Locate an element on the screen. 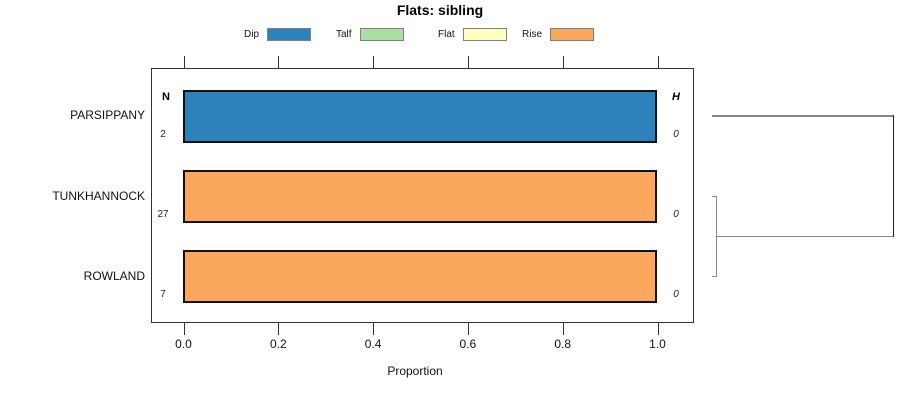 This screenshot has height=400, width=900. x-tick-label: 0.0 is located at coordinates (183, 344).